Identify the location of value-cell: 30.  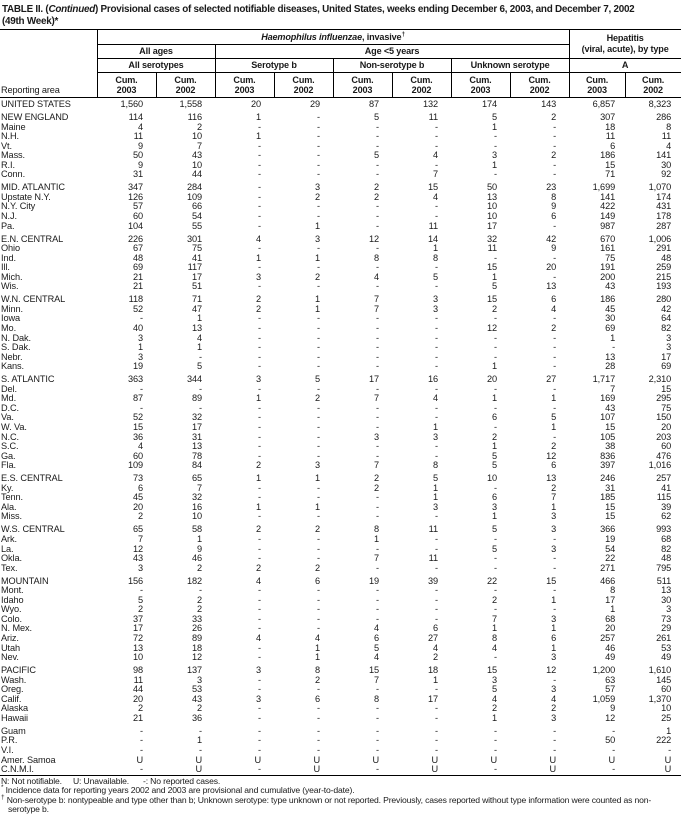
(666, 599).